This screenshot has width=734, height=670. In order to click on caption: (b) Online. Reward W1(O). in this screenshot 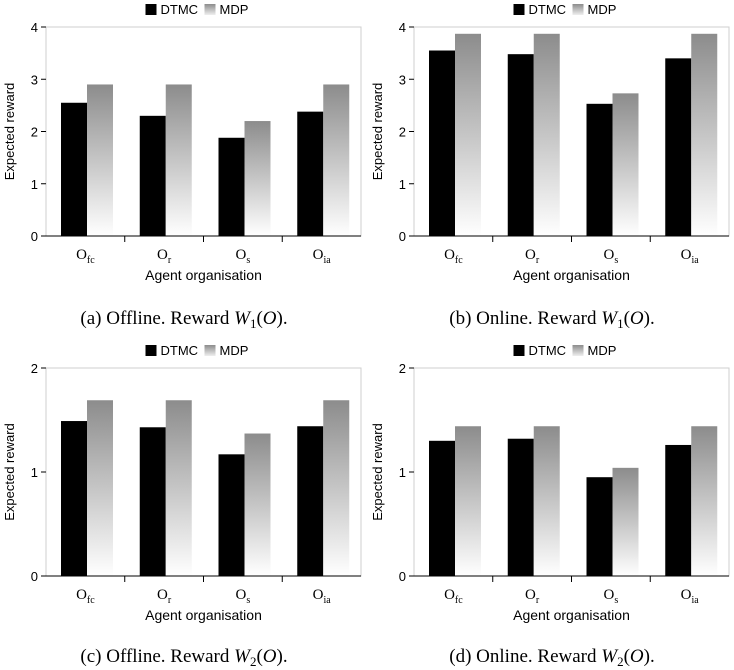, I will do `click(551, 319)`.